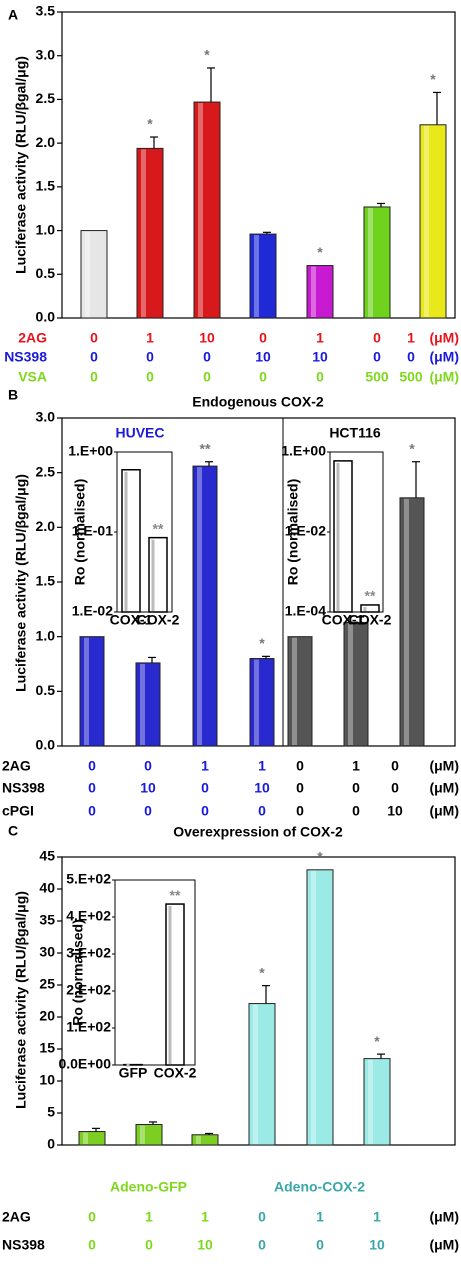 This screenshot has height=1267, width=461. Describe the element at coordinates (46, 11) in the screenshot. I see `y-tick-label: 3.5` at that location.